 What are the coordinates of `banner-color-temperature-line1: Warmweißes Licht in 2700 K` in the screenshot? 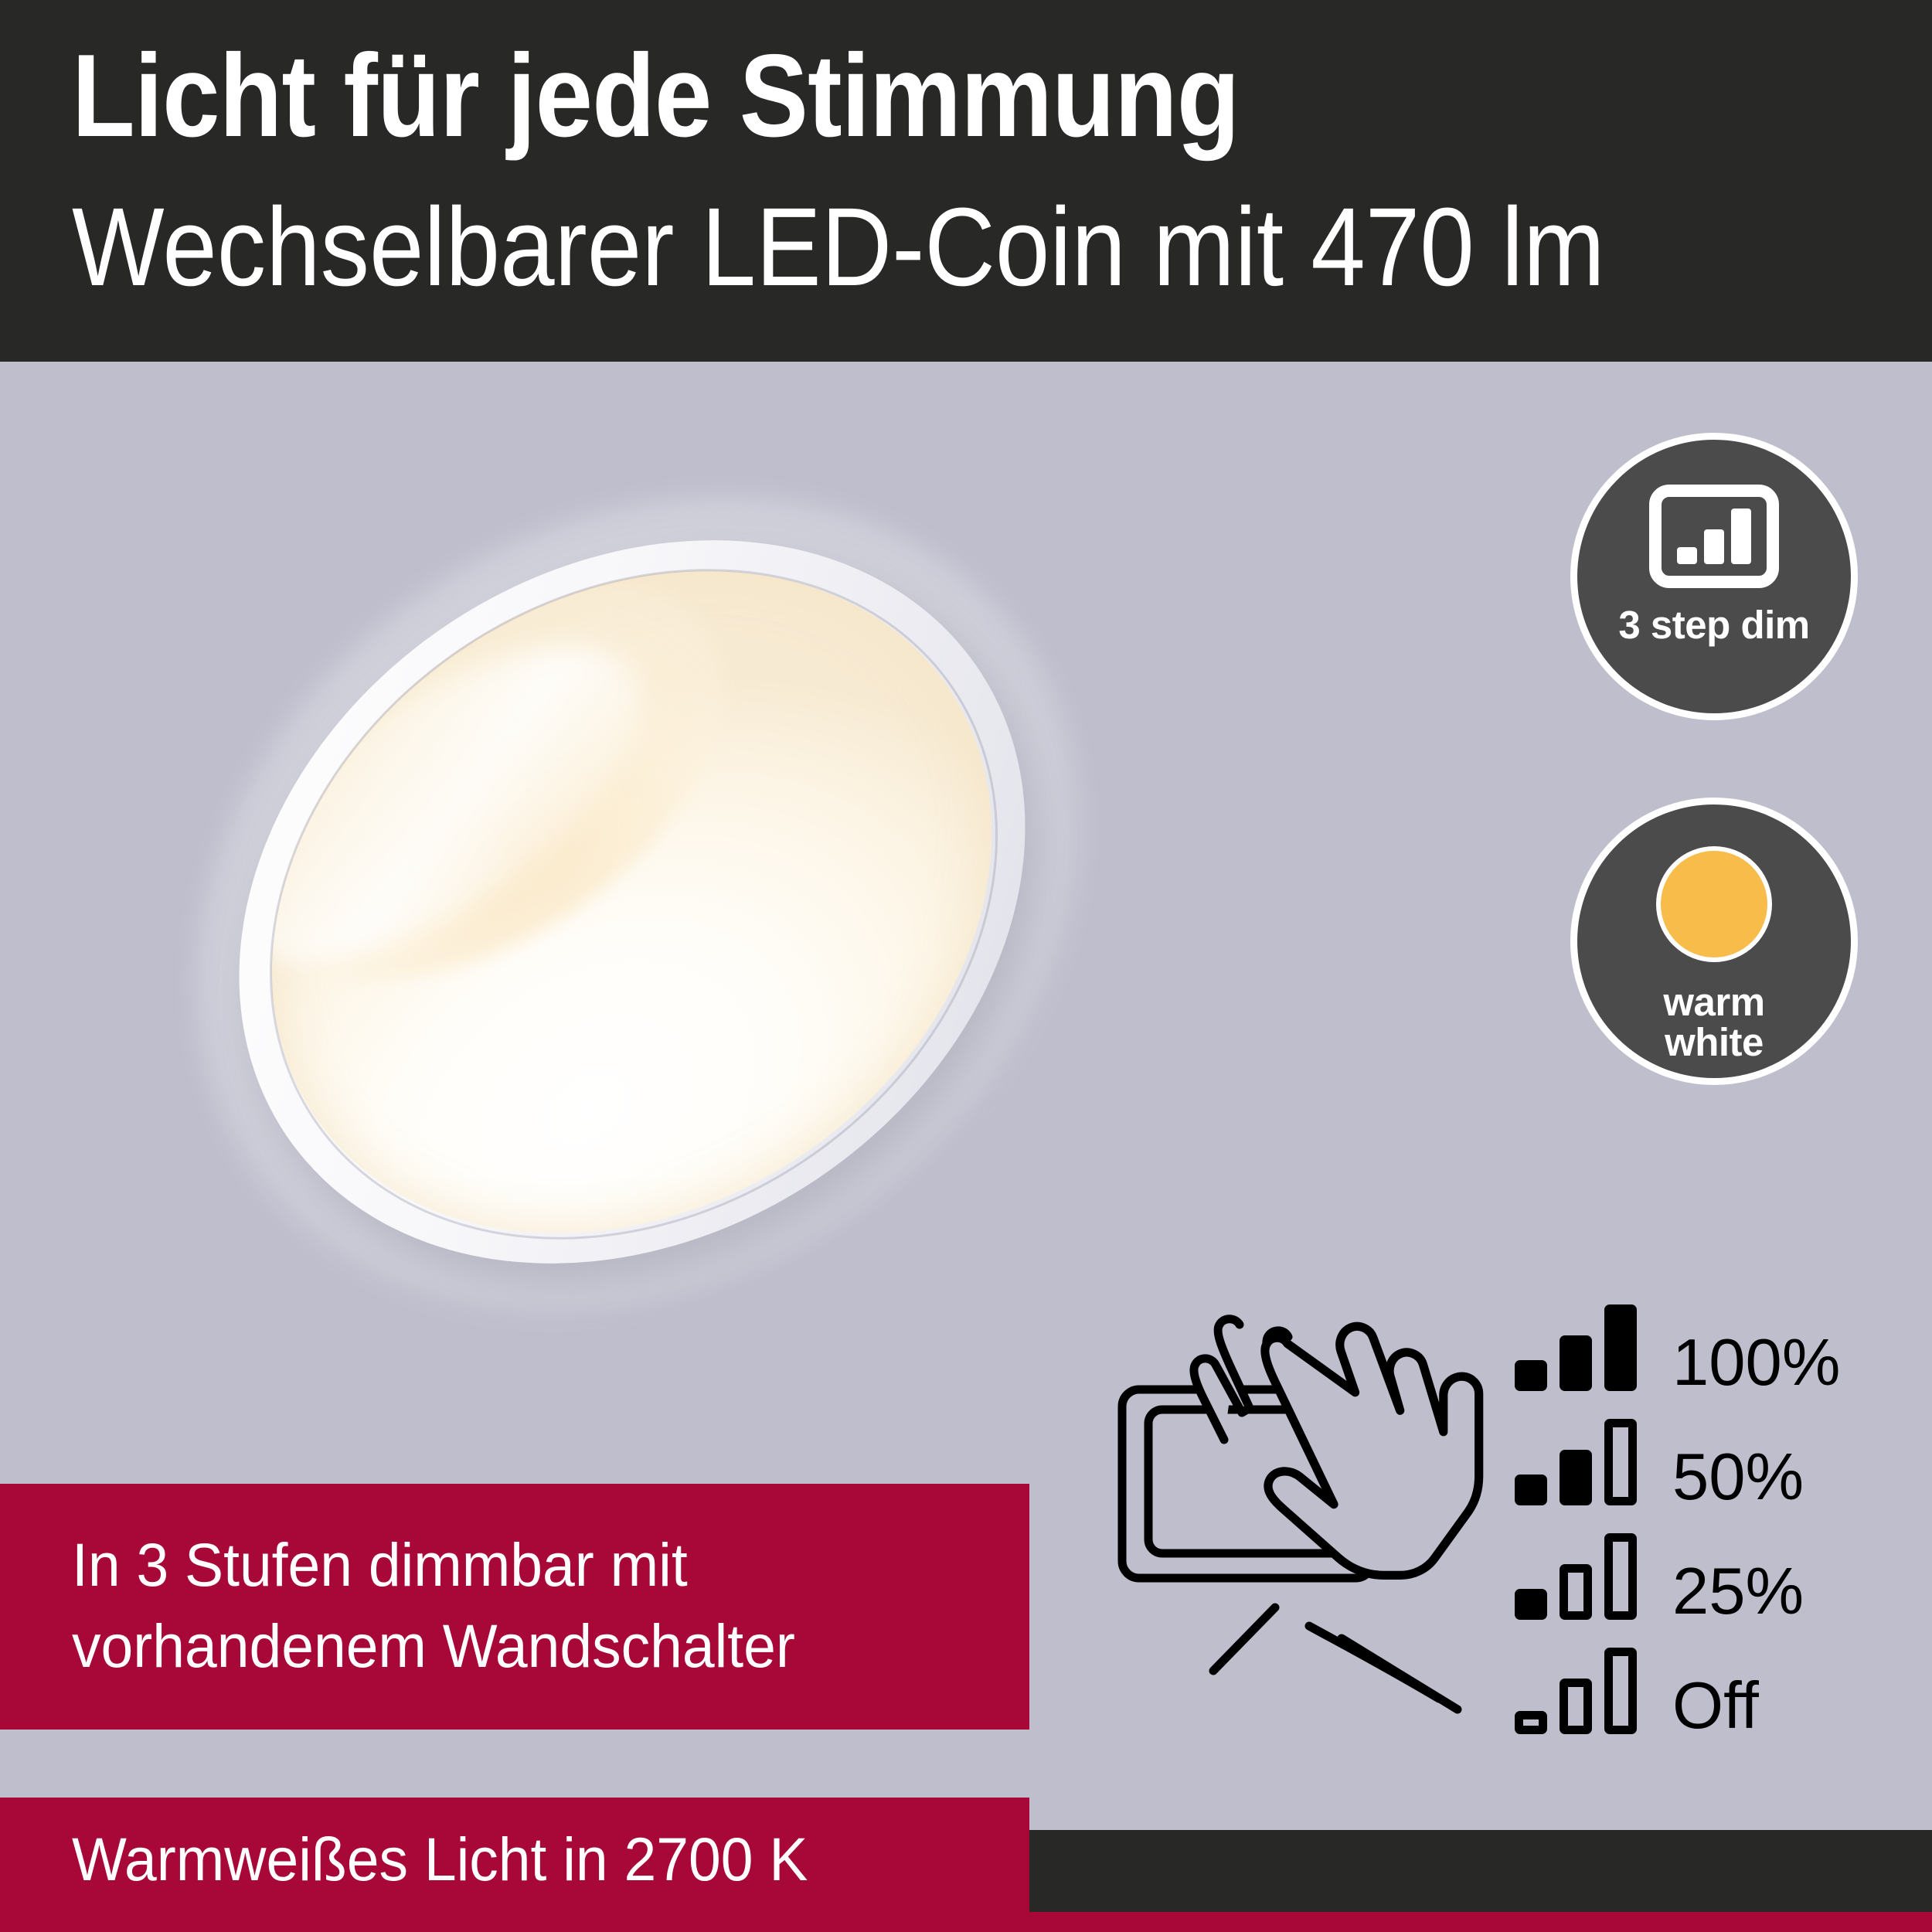 It's located at (440, 1859).